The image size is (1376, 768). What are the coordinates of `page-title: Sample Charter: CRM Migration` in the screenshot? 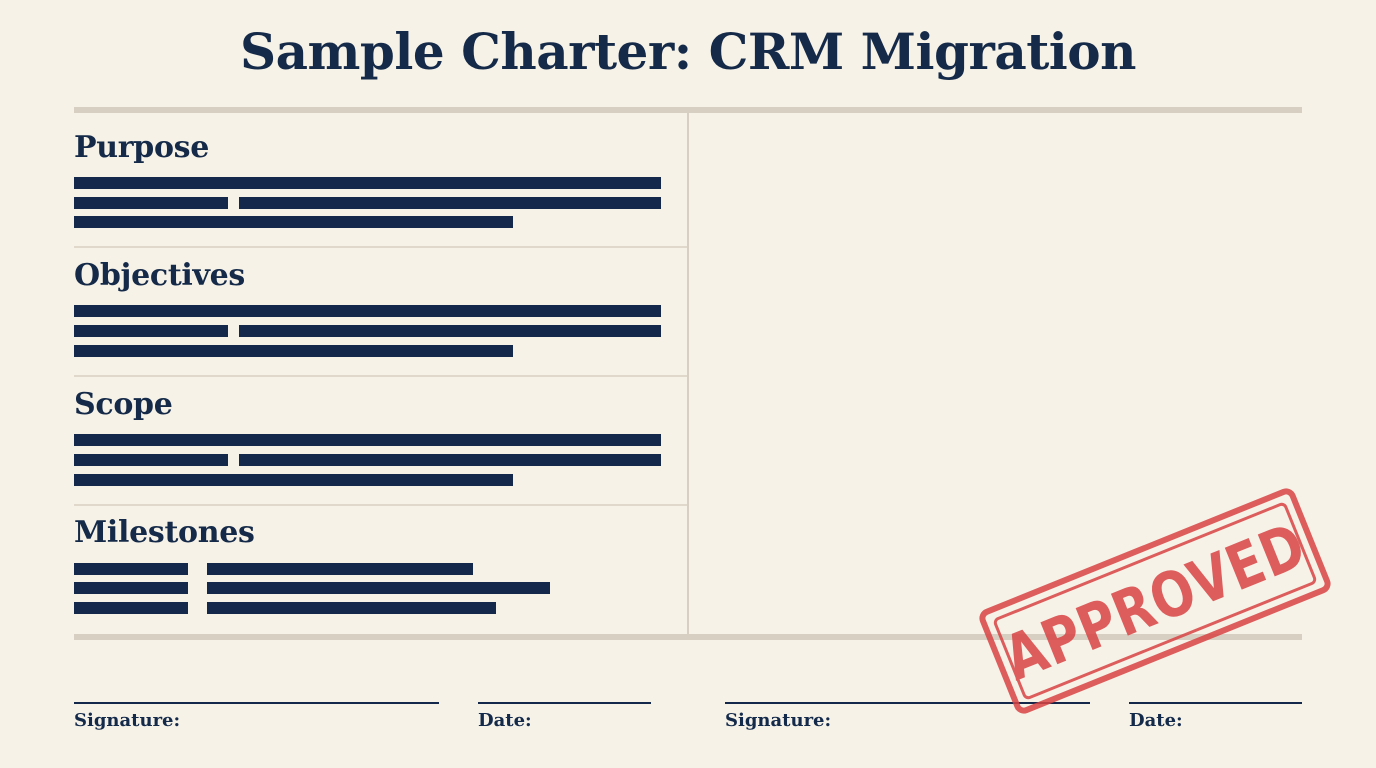 It's located at (688, 51).